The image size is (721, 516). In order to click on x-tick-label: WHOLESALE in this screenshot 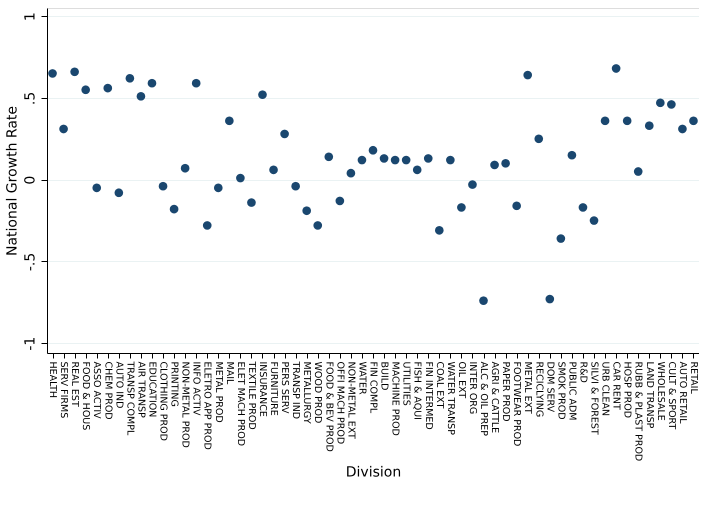, I will do `click(660, 391)`.